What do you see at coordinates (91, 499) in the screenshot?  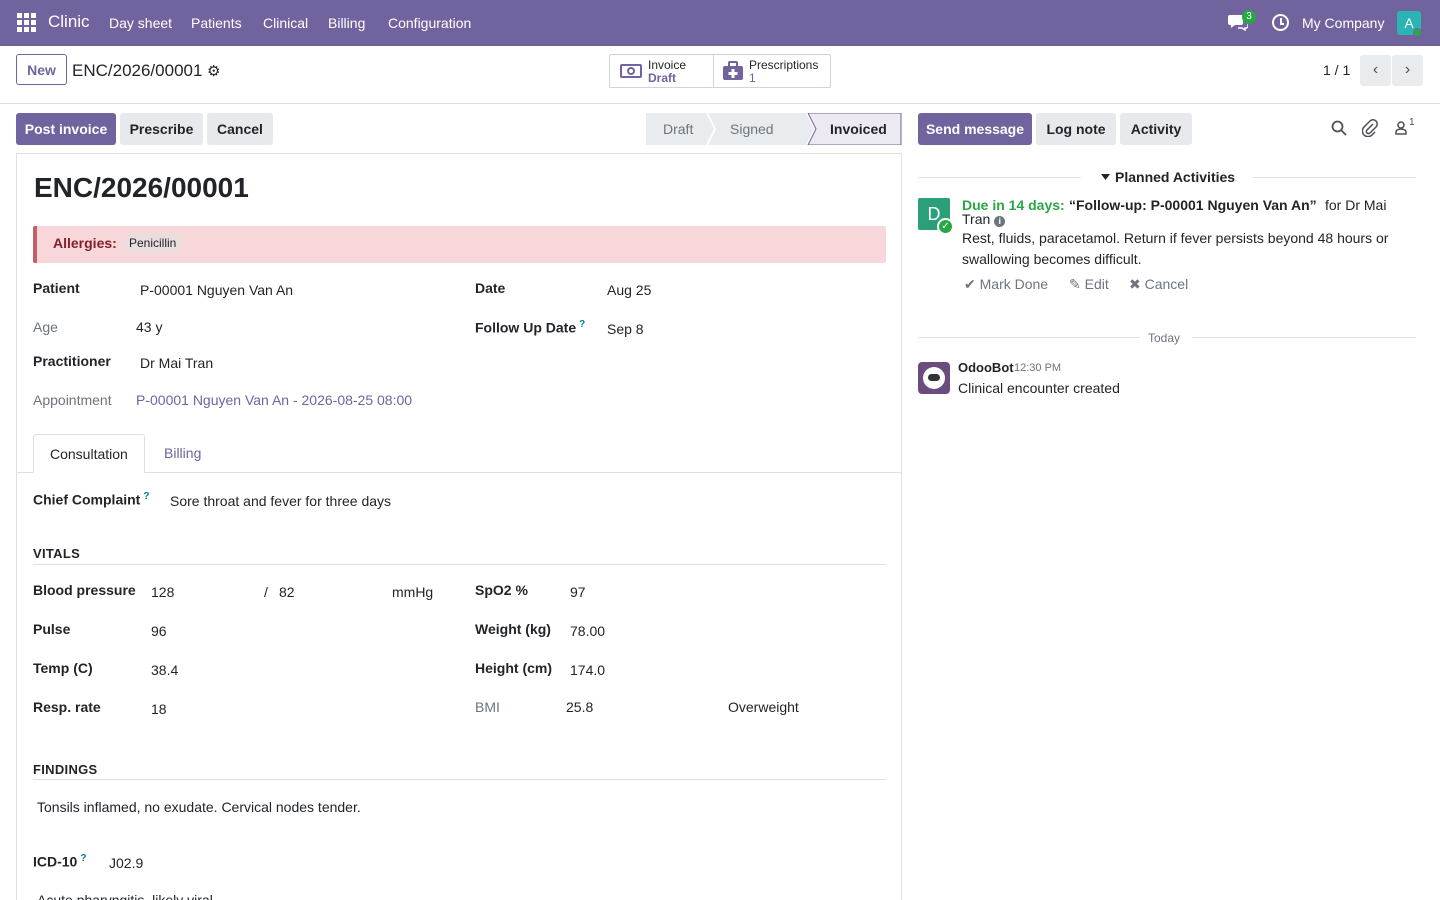 I see `chief-complaint-label: Chief Complaint?` at bounding box center [91, 499].